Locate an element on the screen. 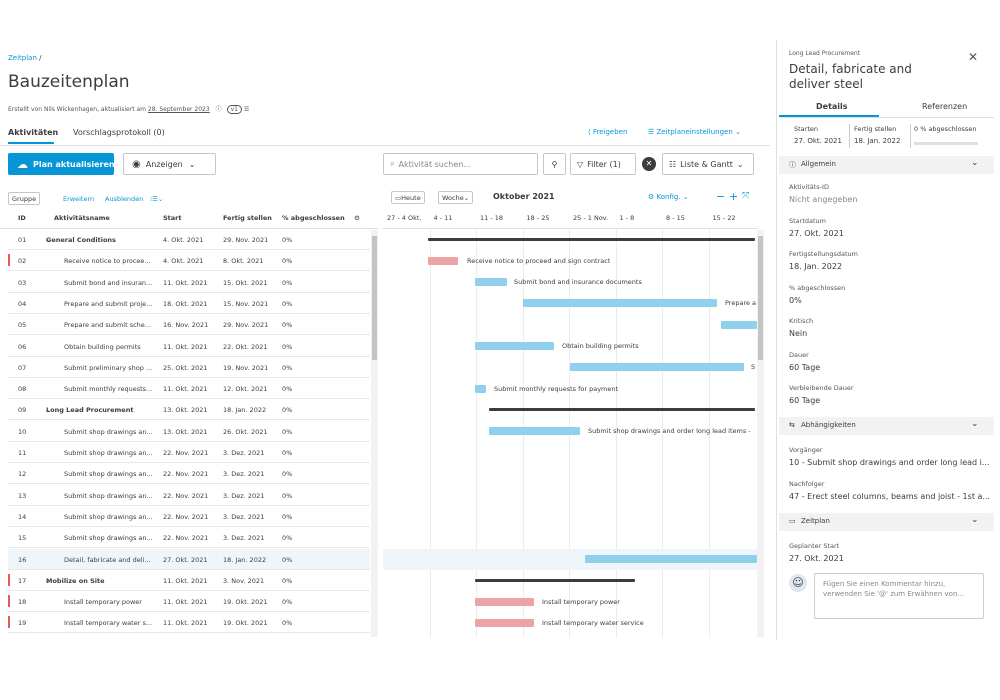 This screenshot has height=700, width=1000. gantt-scrollbar-thumb is located at coordinates (760, 298).